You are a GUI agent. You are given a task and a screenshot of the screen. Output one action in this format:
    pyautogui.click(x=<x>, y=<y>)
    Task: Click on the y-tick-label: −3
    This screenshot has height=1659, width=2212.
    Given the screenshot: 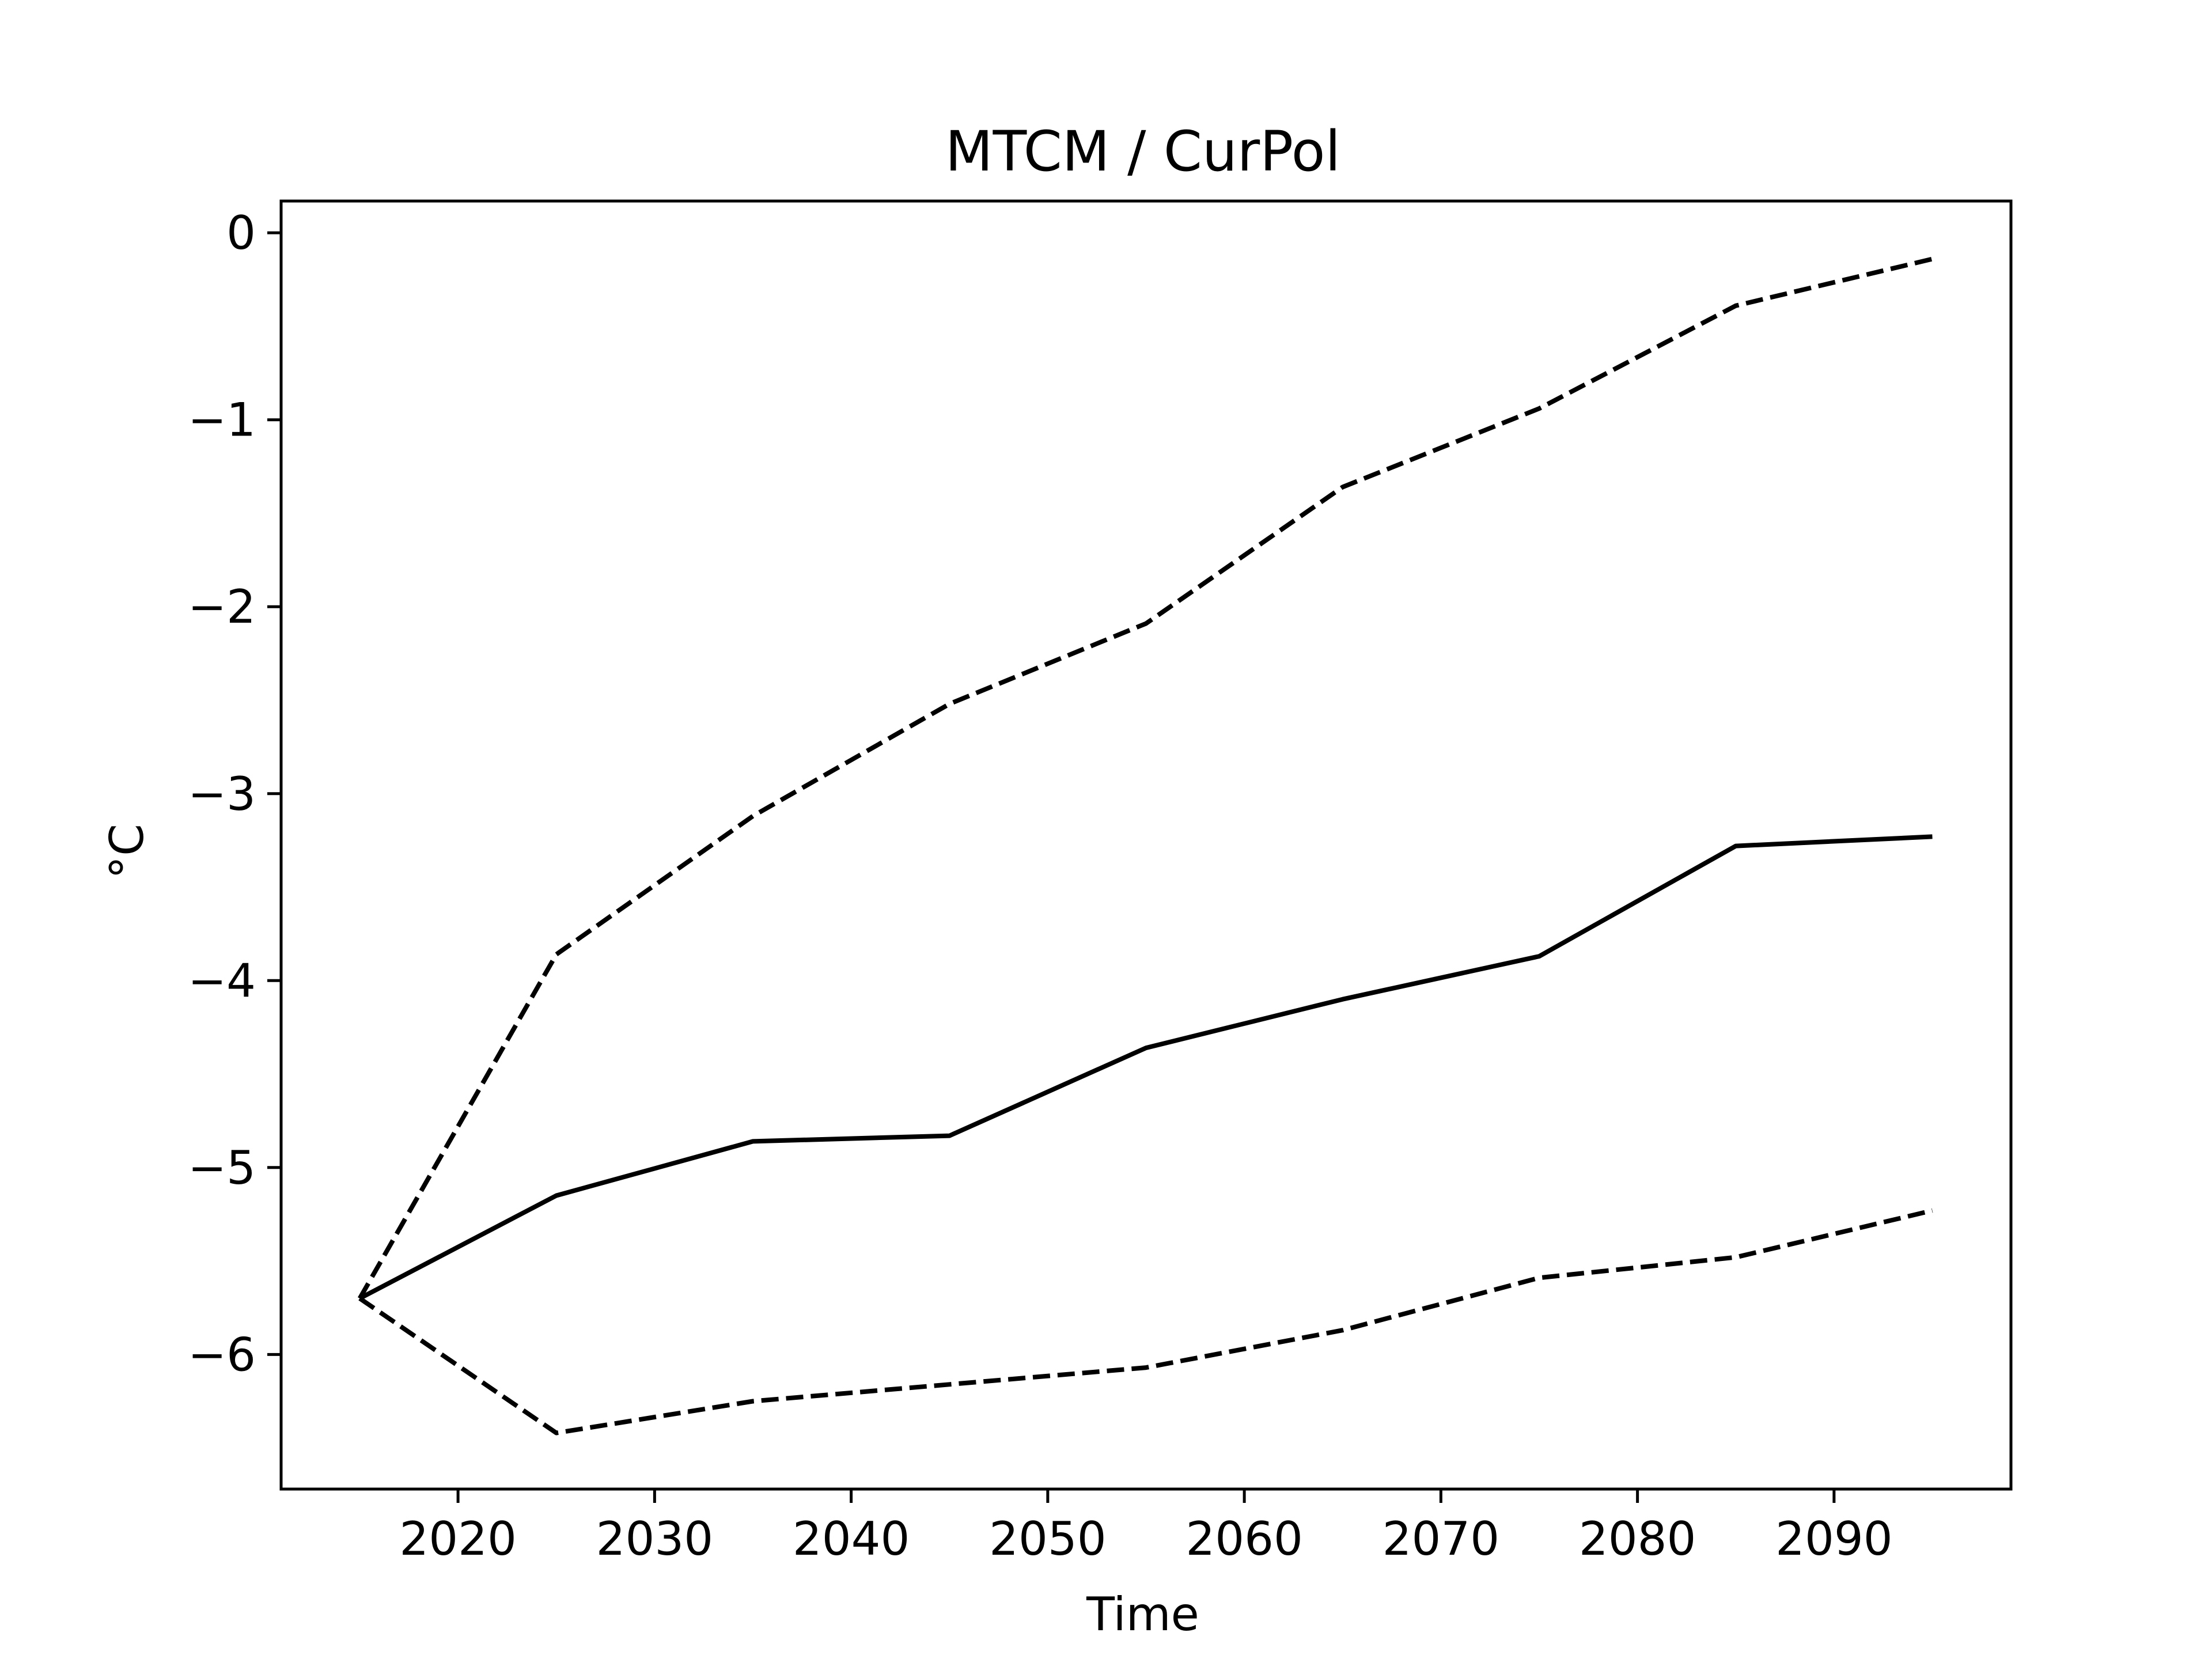 What is the action you would take?
    pyautogui.click(x=222, y=794)
    